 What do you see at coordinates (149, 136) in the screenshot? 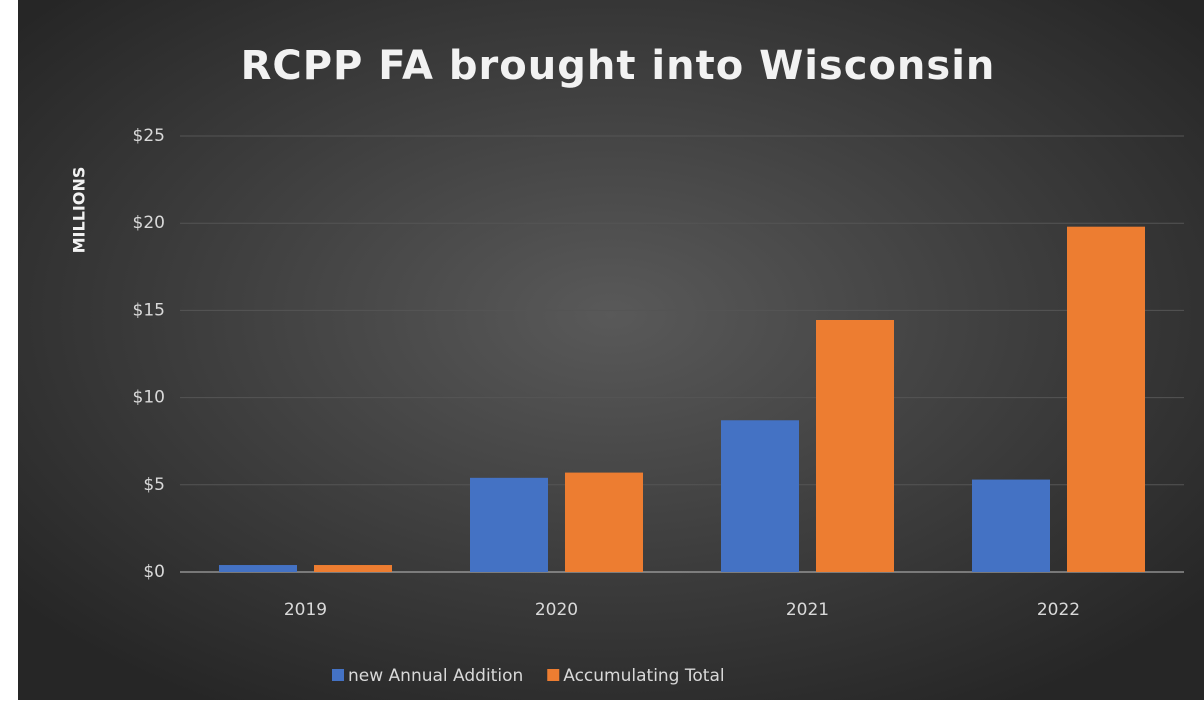
I see `y-tick-label: $25` at bounding box center [149, 136].